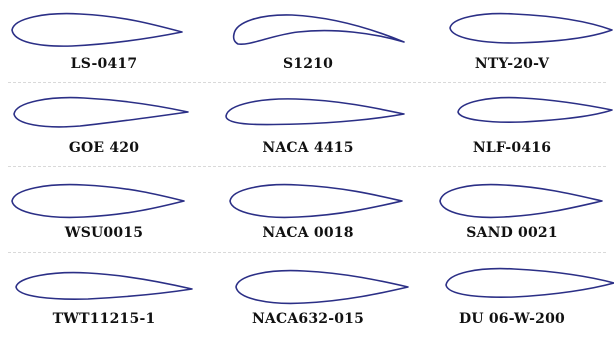 This screenshot has height=341, width=614. What do you see at coordinates (512, 233) in the screenshot?
I see `airfoil-label: SAND 0021` at bounding box center [512, 233].